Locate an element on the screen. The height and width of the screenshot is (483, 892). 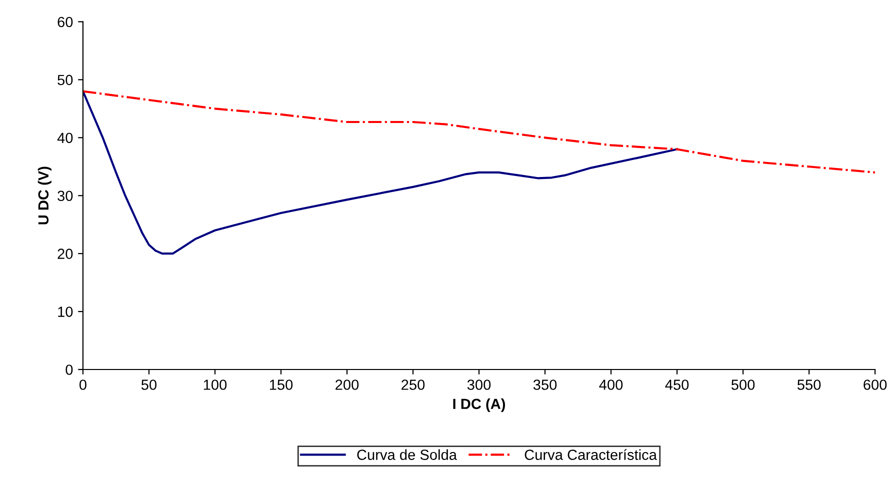
y-tick-label: 60 is located at coordinates (65, 22).